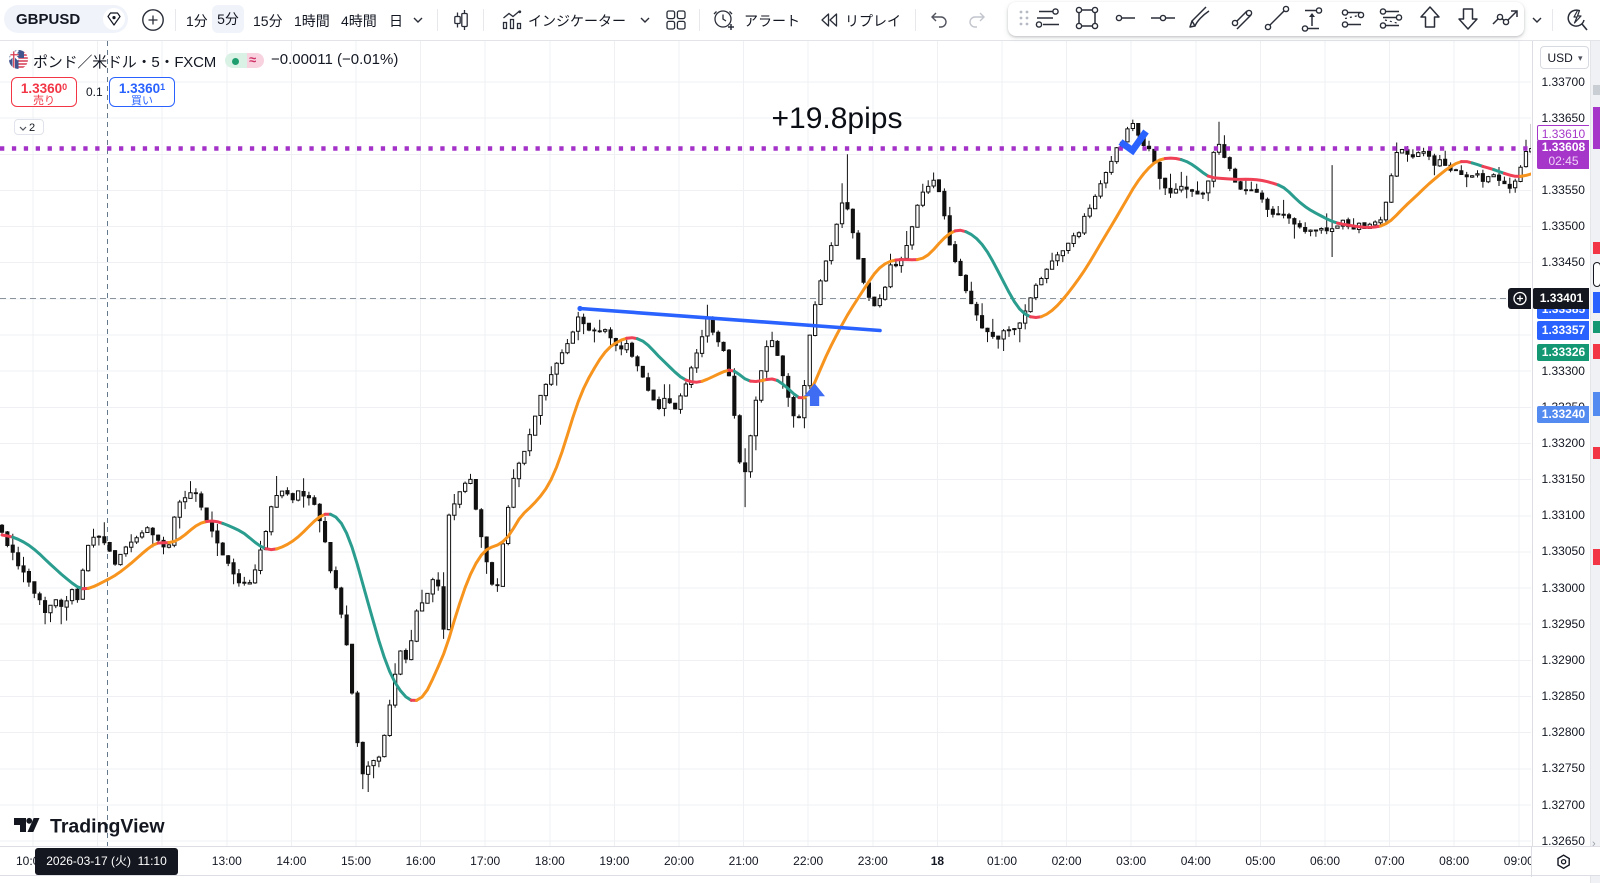 The width and height of the screenshot is (1600, 883). What do you see at coordinates (107, 827) in the screenshot?
I see `svg-text: TradingView` at bounding box center [107, 827].